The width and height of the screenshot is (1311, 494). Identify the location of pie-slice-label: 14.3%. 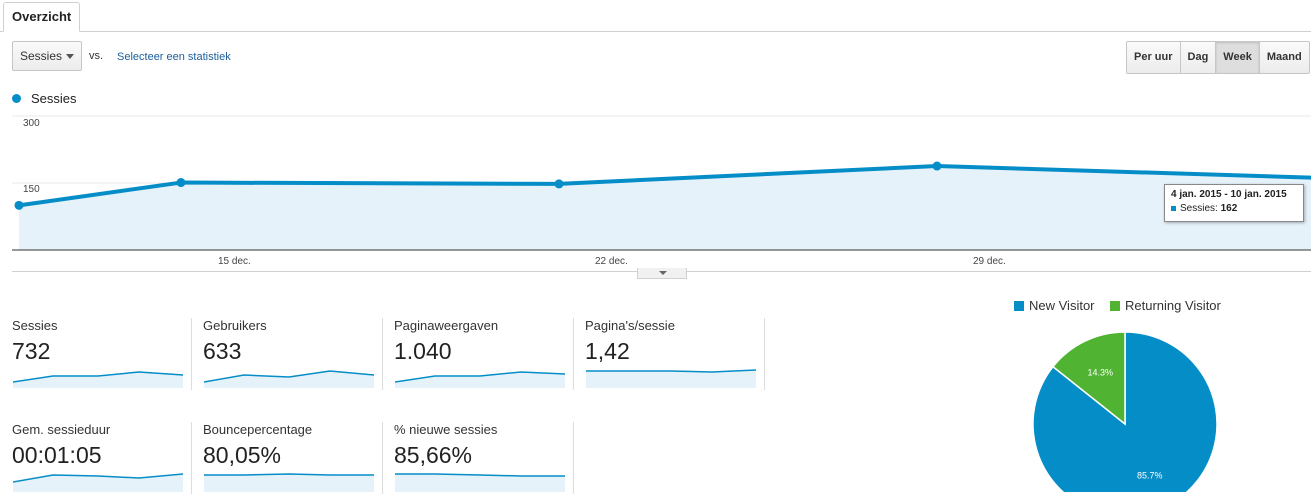
(1100, 373).